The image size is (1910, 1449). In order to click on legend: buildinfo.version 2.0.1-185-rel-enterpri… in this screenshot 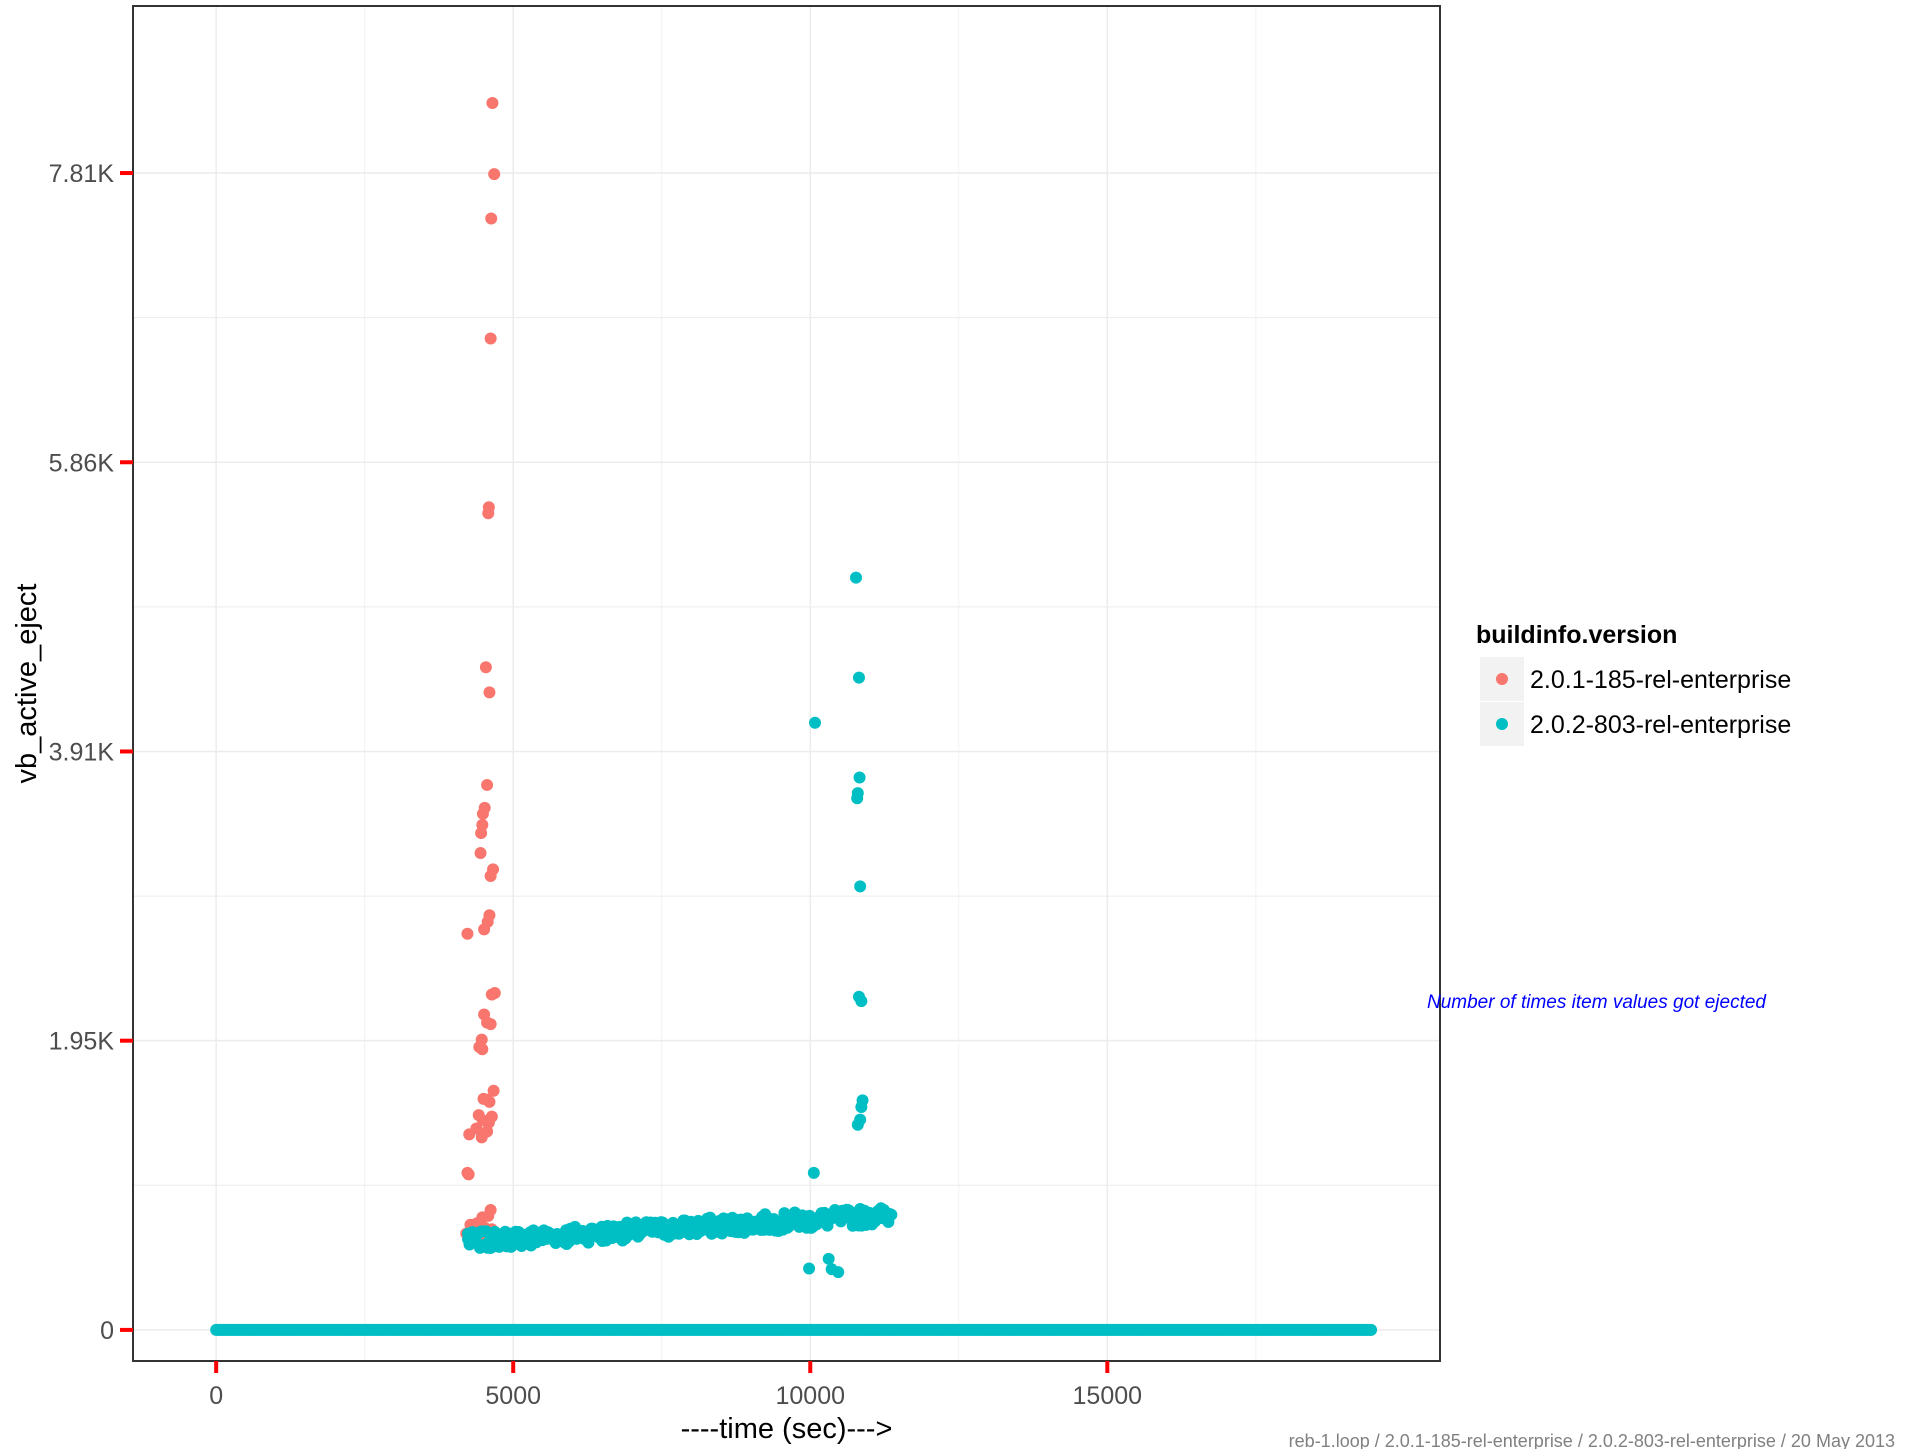, I will do `click(1633, 683)`.